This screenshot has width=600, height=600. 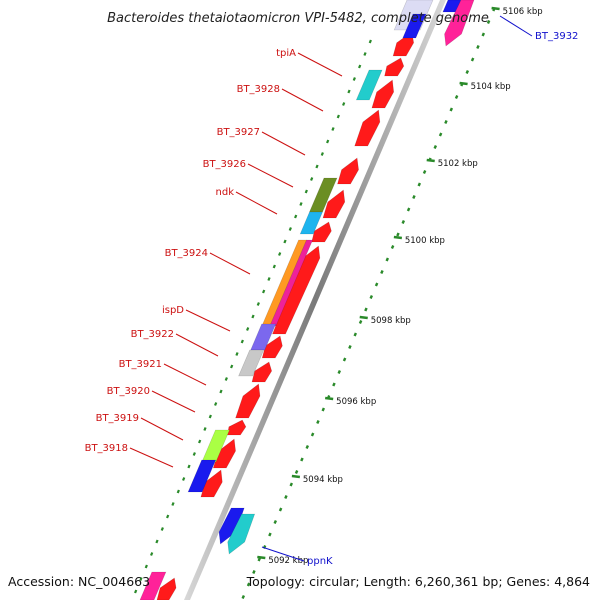 What do you see at coordinates (231, 526) in the screenshot?
I see `gene-arrow-ppnK` at bounding box center [231, 526].